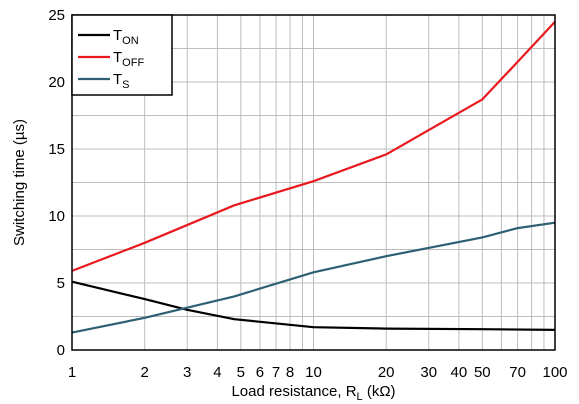 Image resolution: width=579 pixels, height=404 pixels. Describe the element at coordinates (428, 372) in the screenshot. I see `x-tick-label: 30` at that location.